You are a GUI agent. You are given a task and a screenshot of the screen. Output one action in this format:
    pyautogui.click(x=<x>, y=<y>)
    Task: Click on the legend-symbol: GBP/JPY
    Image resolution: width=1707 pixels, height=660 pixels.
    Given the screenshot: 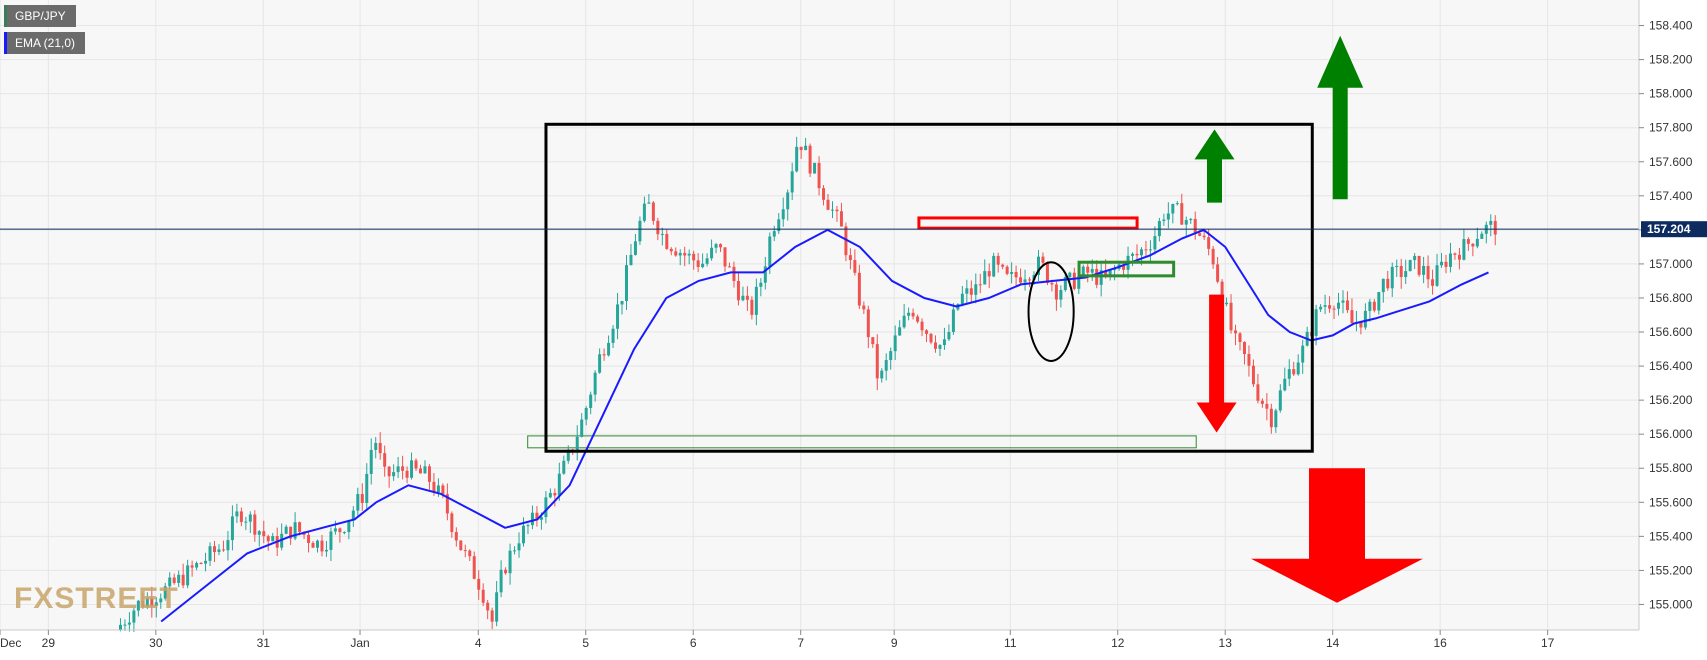 What is the action you would take?
    pyautogui.click(x=40, y=16)
    